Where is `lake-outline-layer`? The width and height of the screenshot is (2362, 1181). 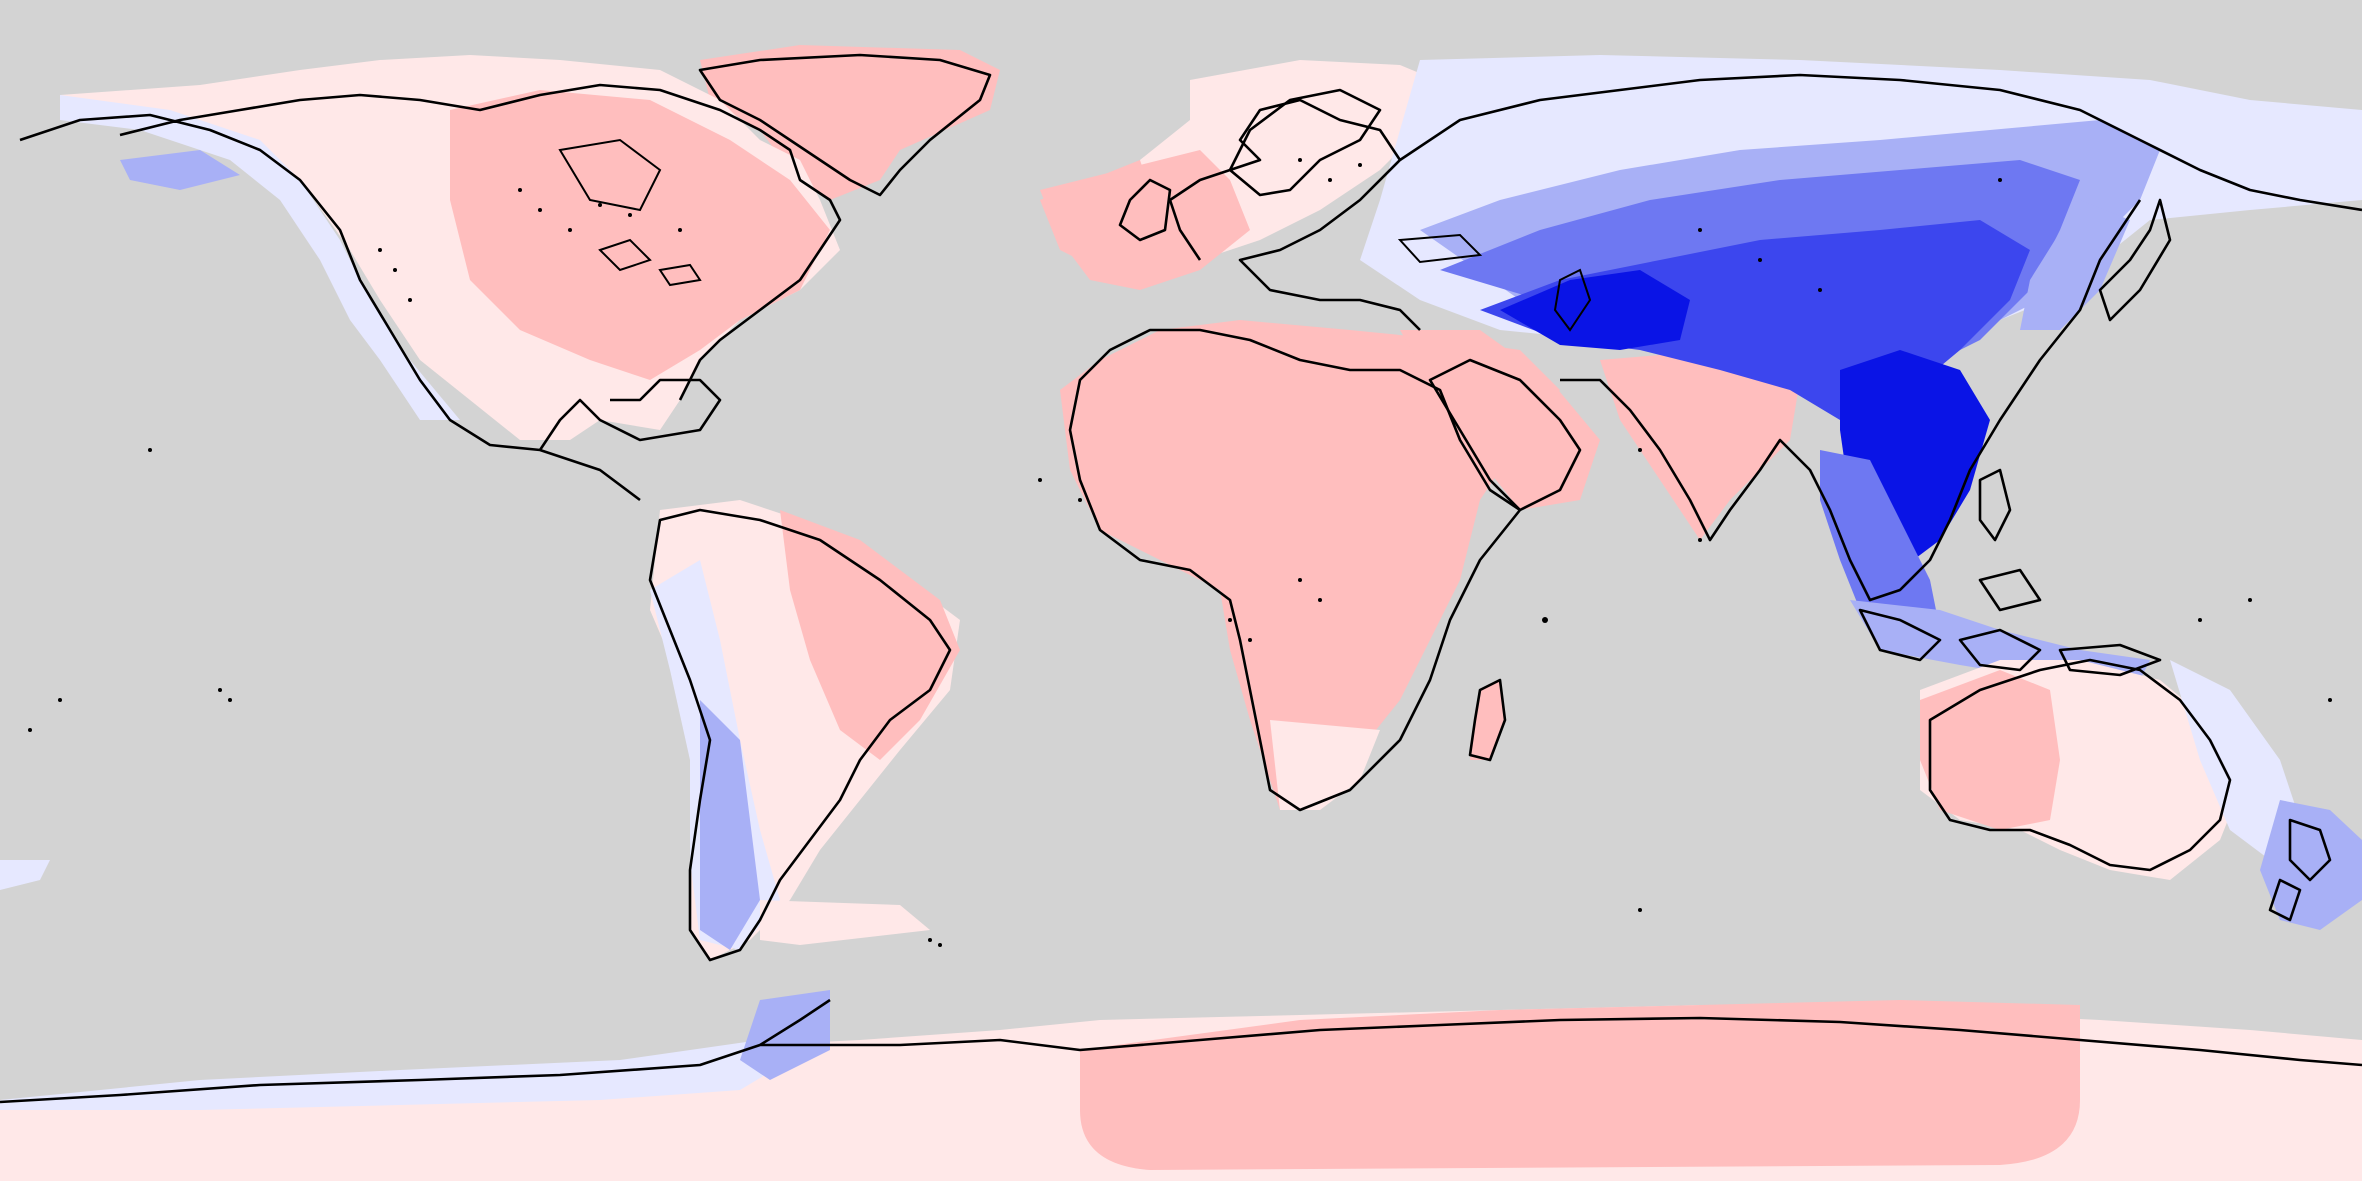 lake-outline-layer is located at coordinates (1075, 235).